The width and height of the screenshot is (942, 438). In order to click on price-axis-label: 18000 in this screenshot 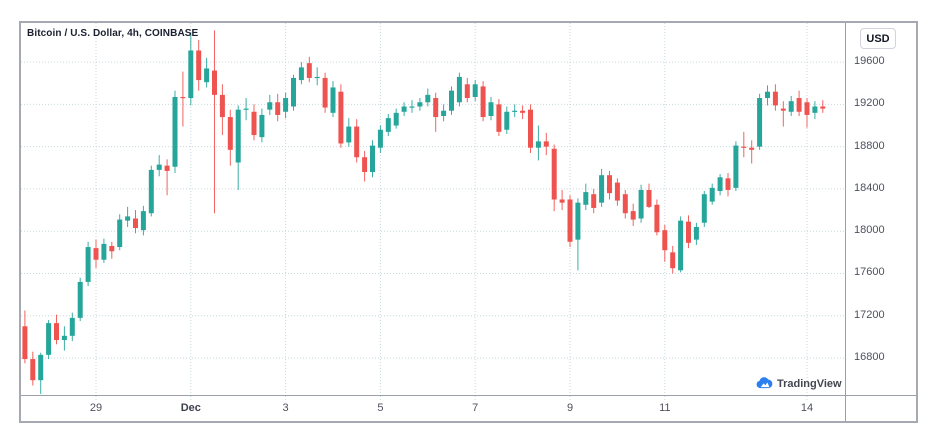, I will do `click(869, 230)`.